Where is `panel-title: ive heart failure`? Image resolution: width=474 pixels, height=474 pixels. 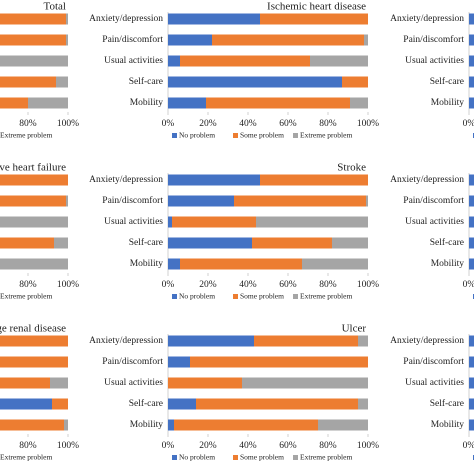
panel-title: ive heart failure is located at coordinates (33, 168).